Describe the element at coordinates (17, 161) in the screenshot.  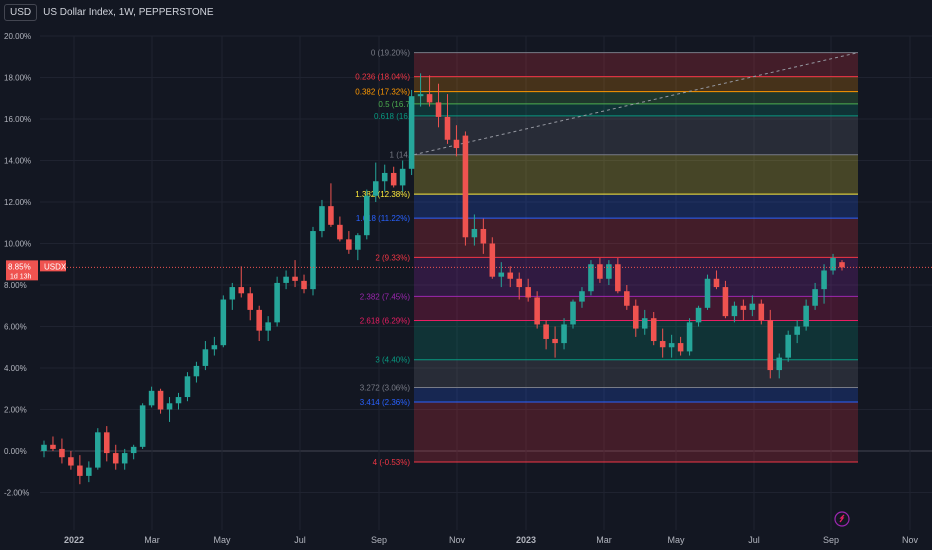
I see `y-tick-label: 14.00%` at that location.